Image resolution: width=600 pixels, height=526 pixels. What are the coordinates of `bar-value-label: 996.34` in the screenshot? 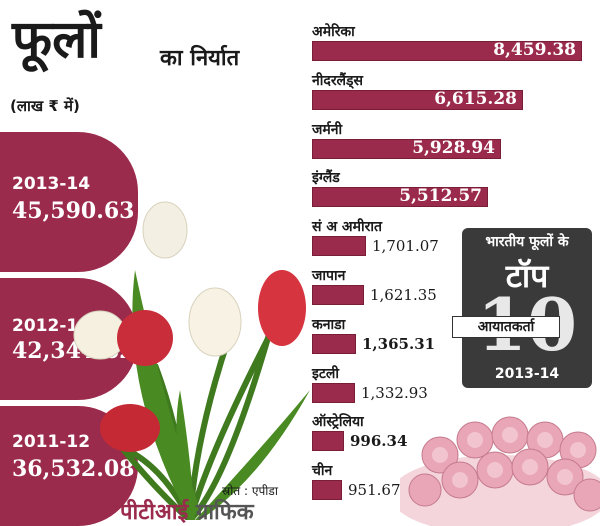 It's located at (379, 441).